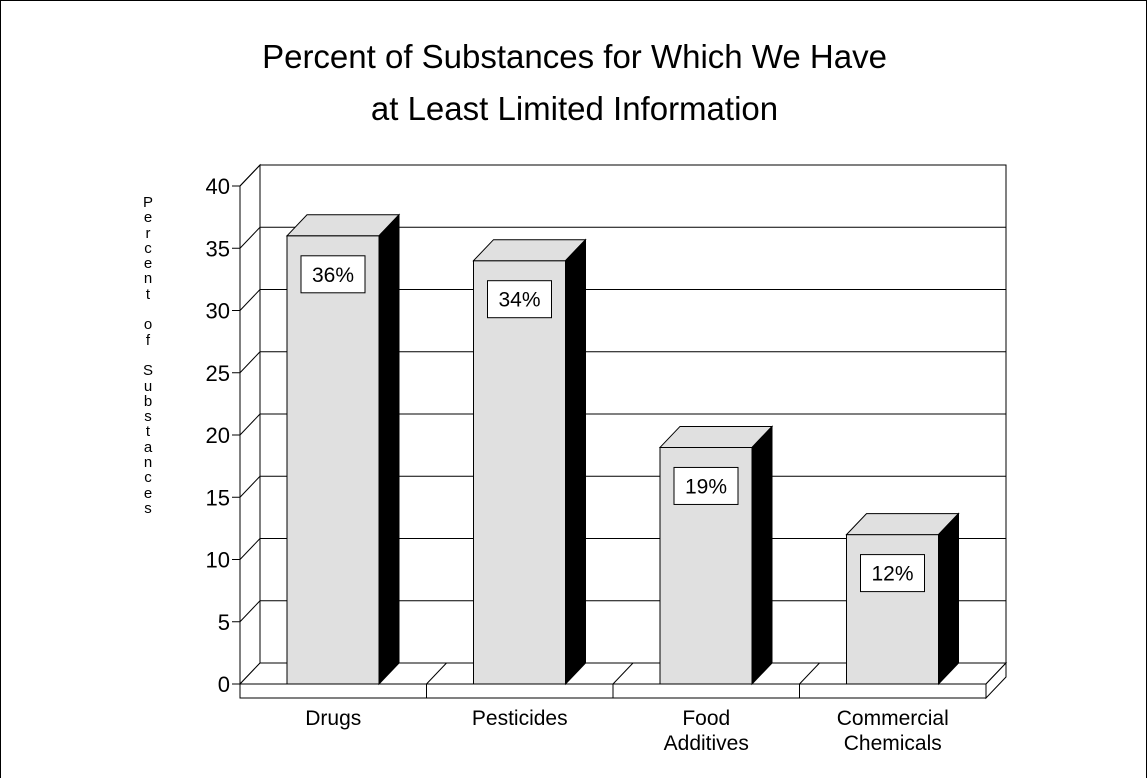 The image size is (1147, 778). I want to click on y-axis-label-letter: a, so click(148, 447).